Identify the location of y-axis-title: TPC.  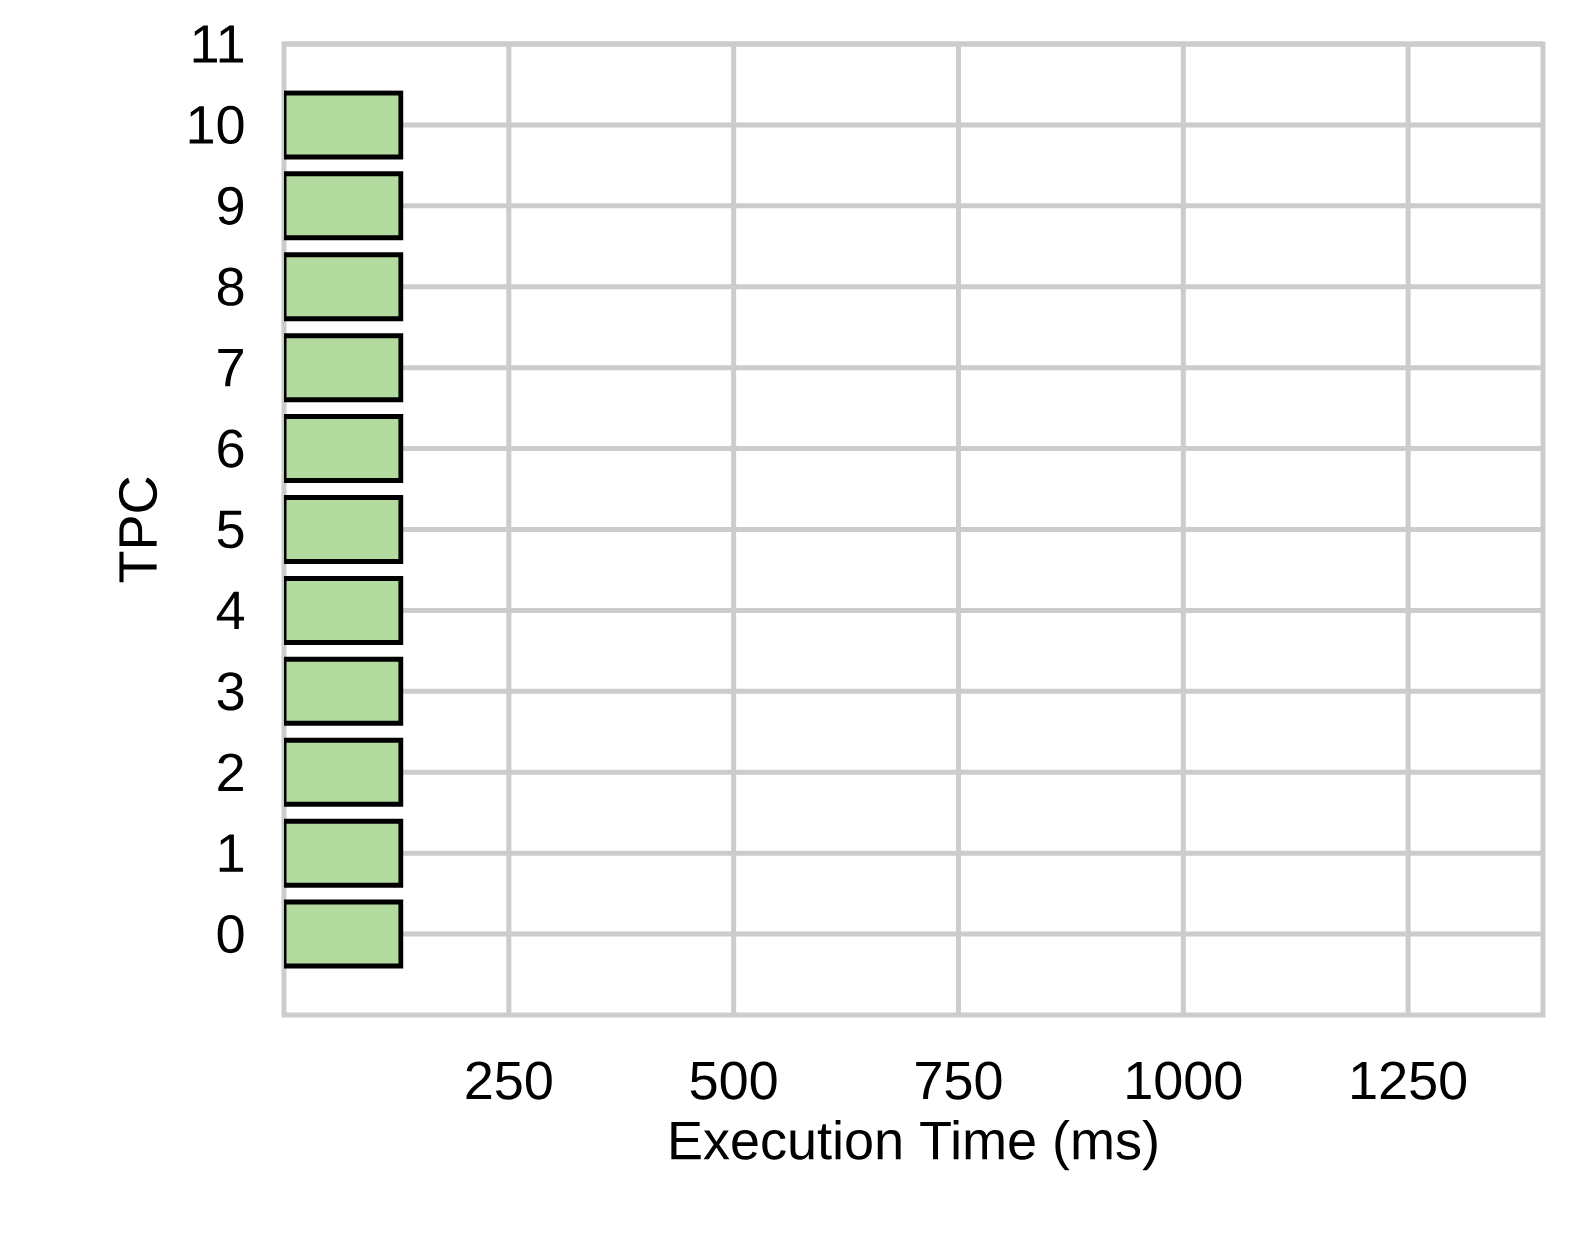
(138, 530).